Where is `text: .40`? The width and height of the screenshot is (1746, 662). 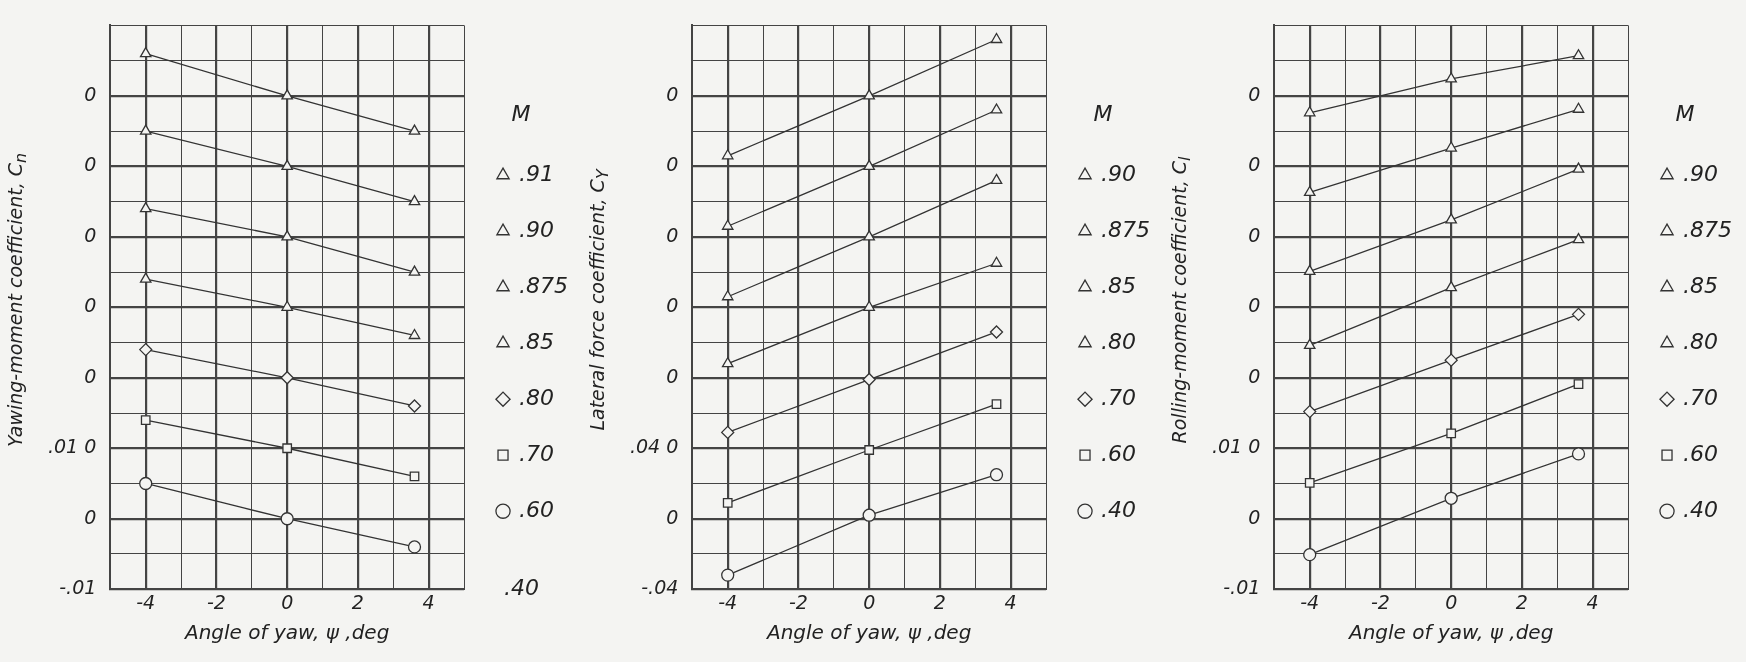 text: .40 is located at coordinates (522, 587).